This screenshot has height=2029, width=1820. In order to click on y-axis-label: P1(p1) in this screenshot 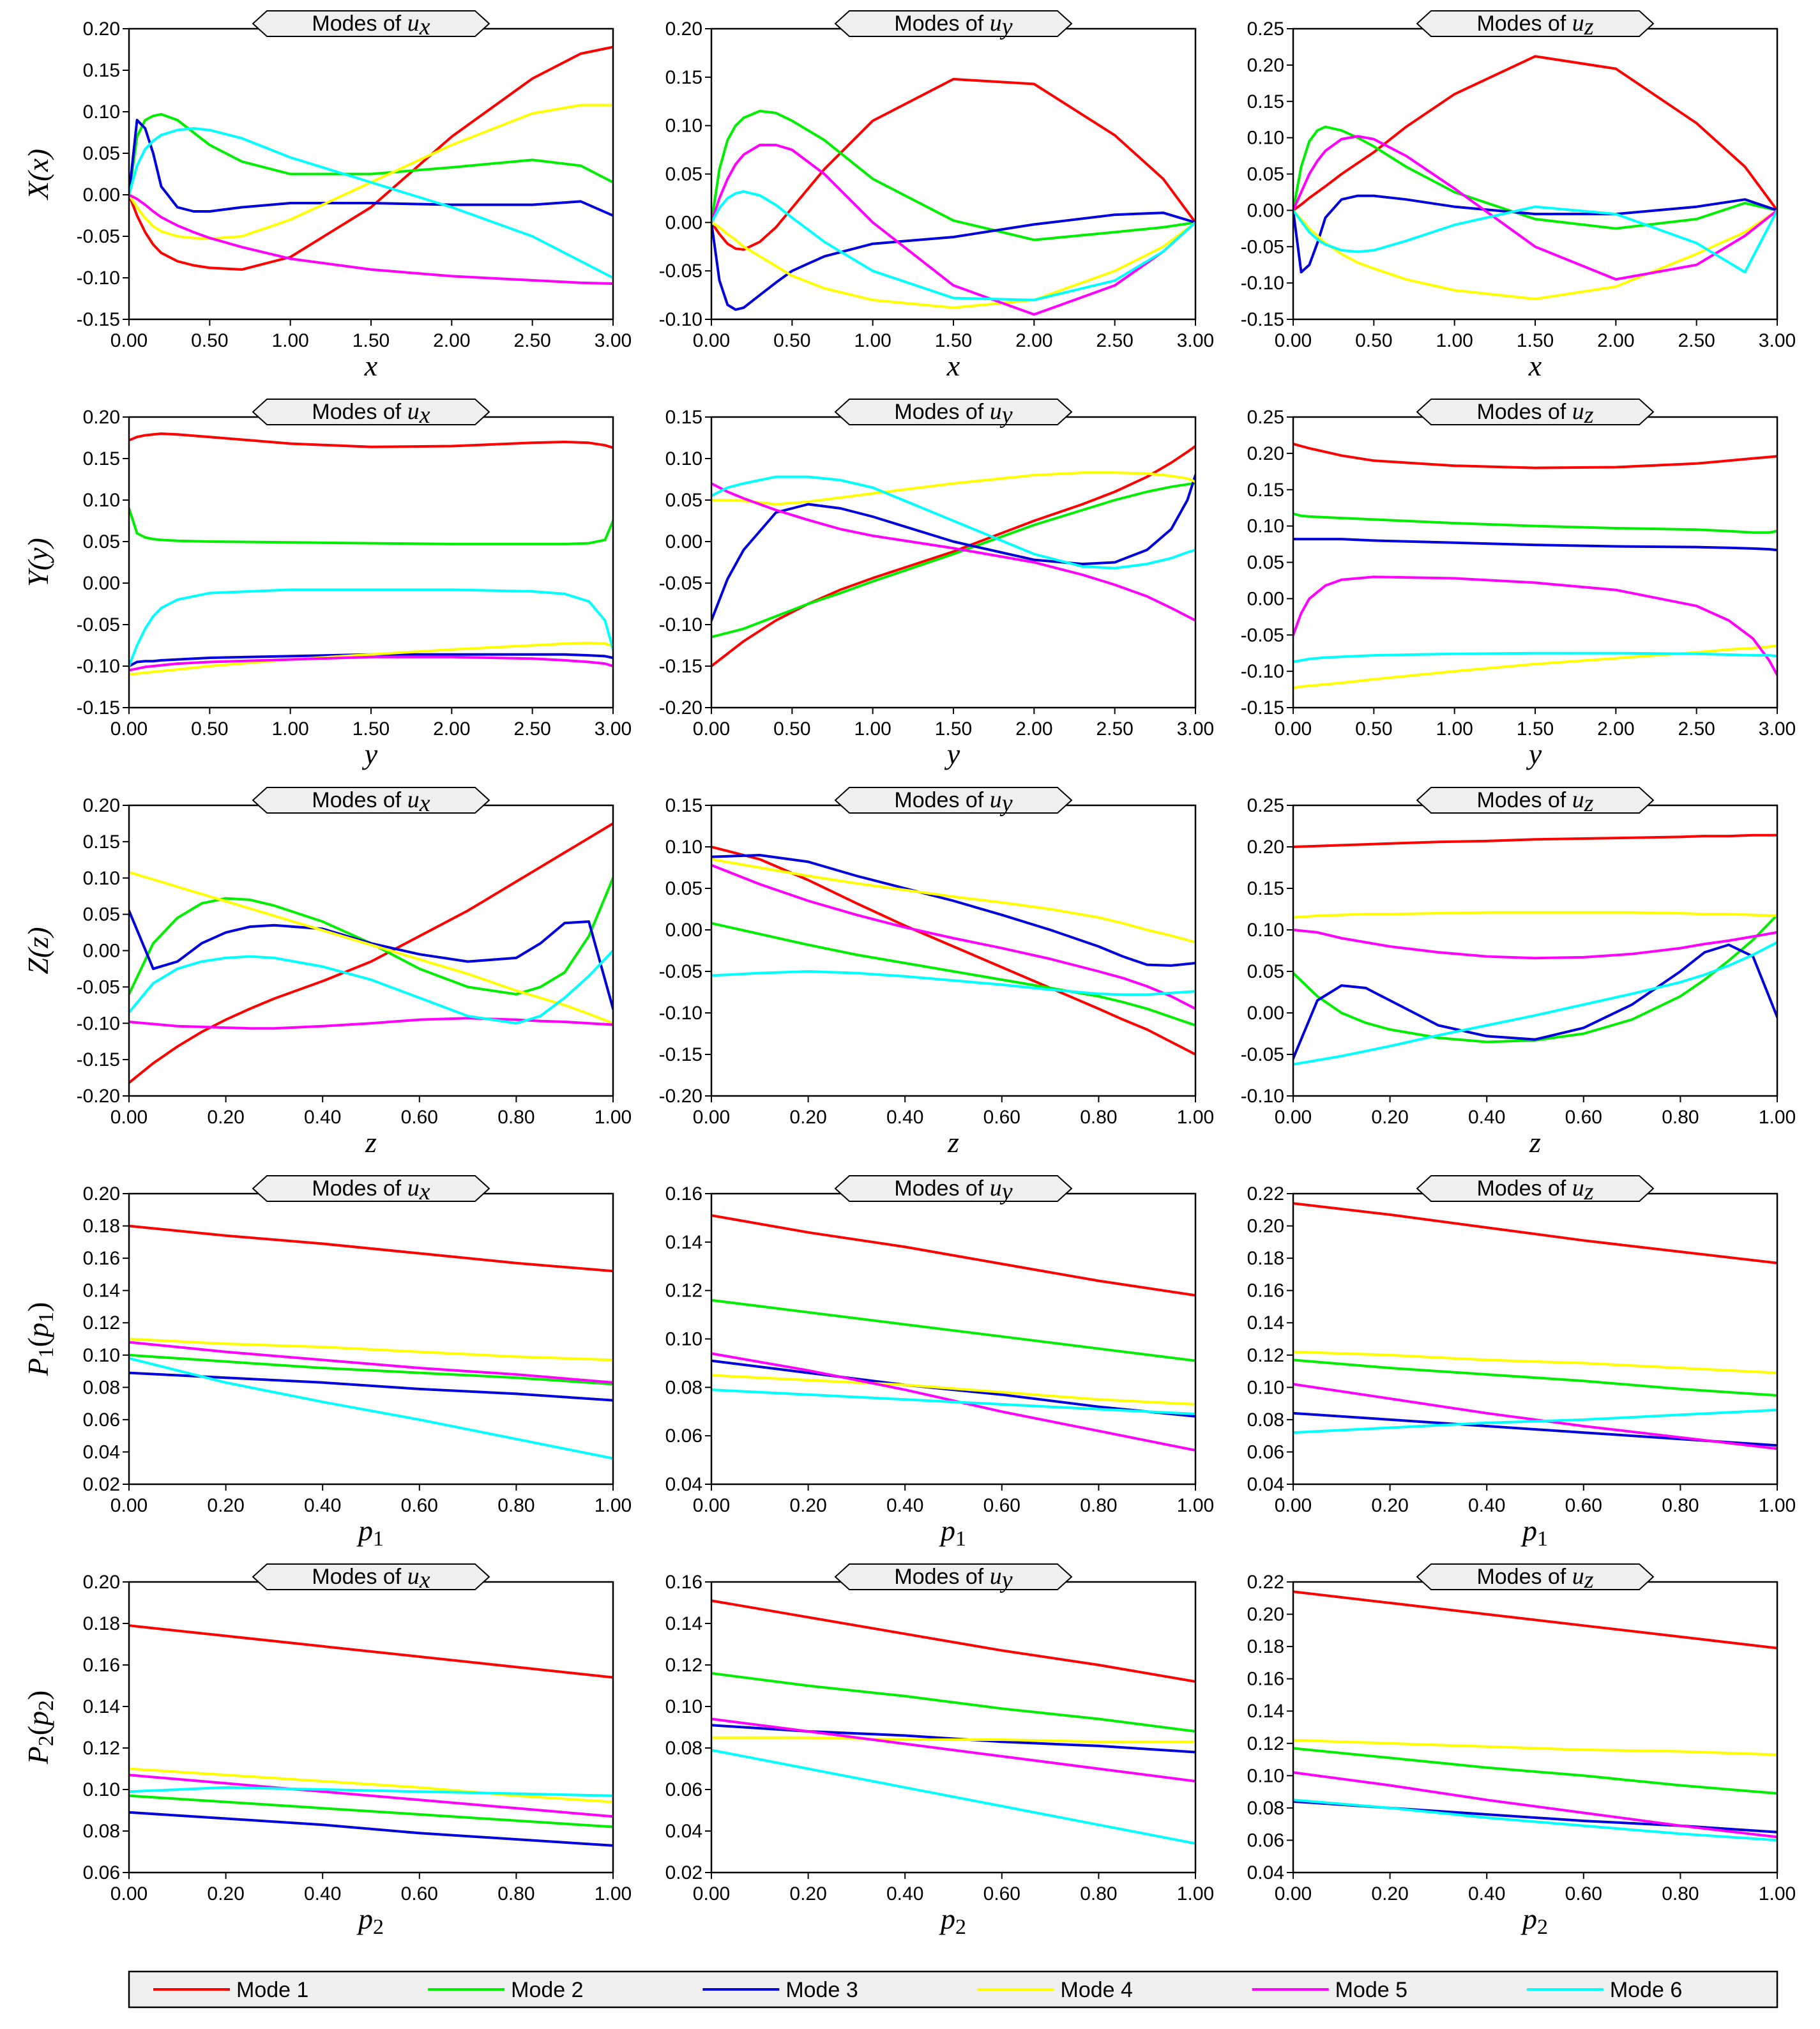, I will do `click(40, 1339)`.